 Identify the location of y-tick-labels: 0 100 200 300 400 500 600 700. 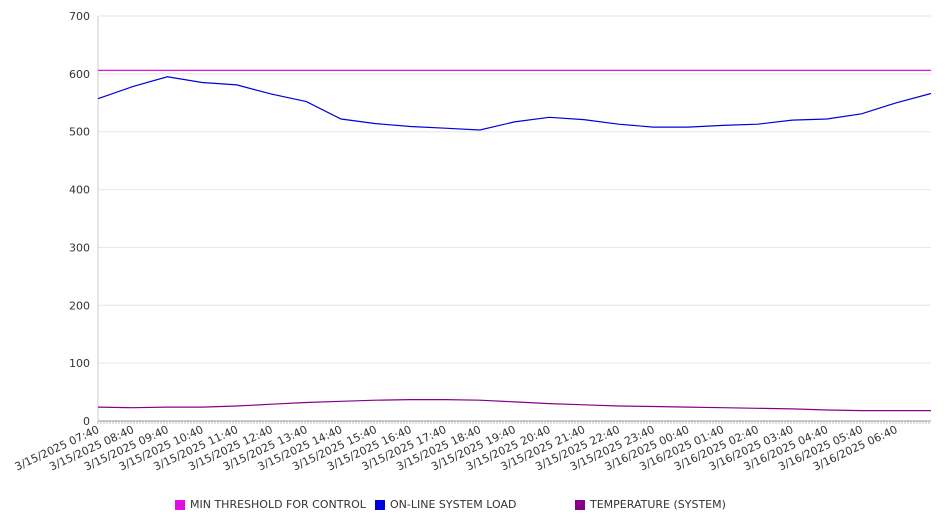
(79, 219).